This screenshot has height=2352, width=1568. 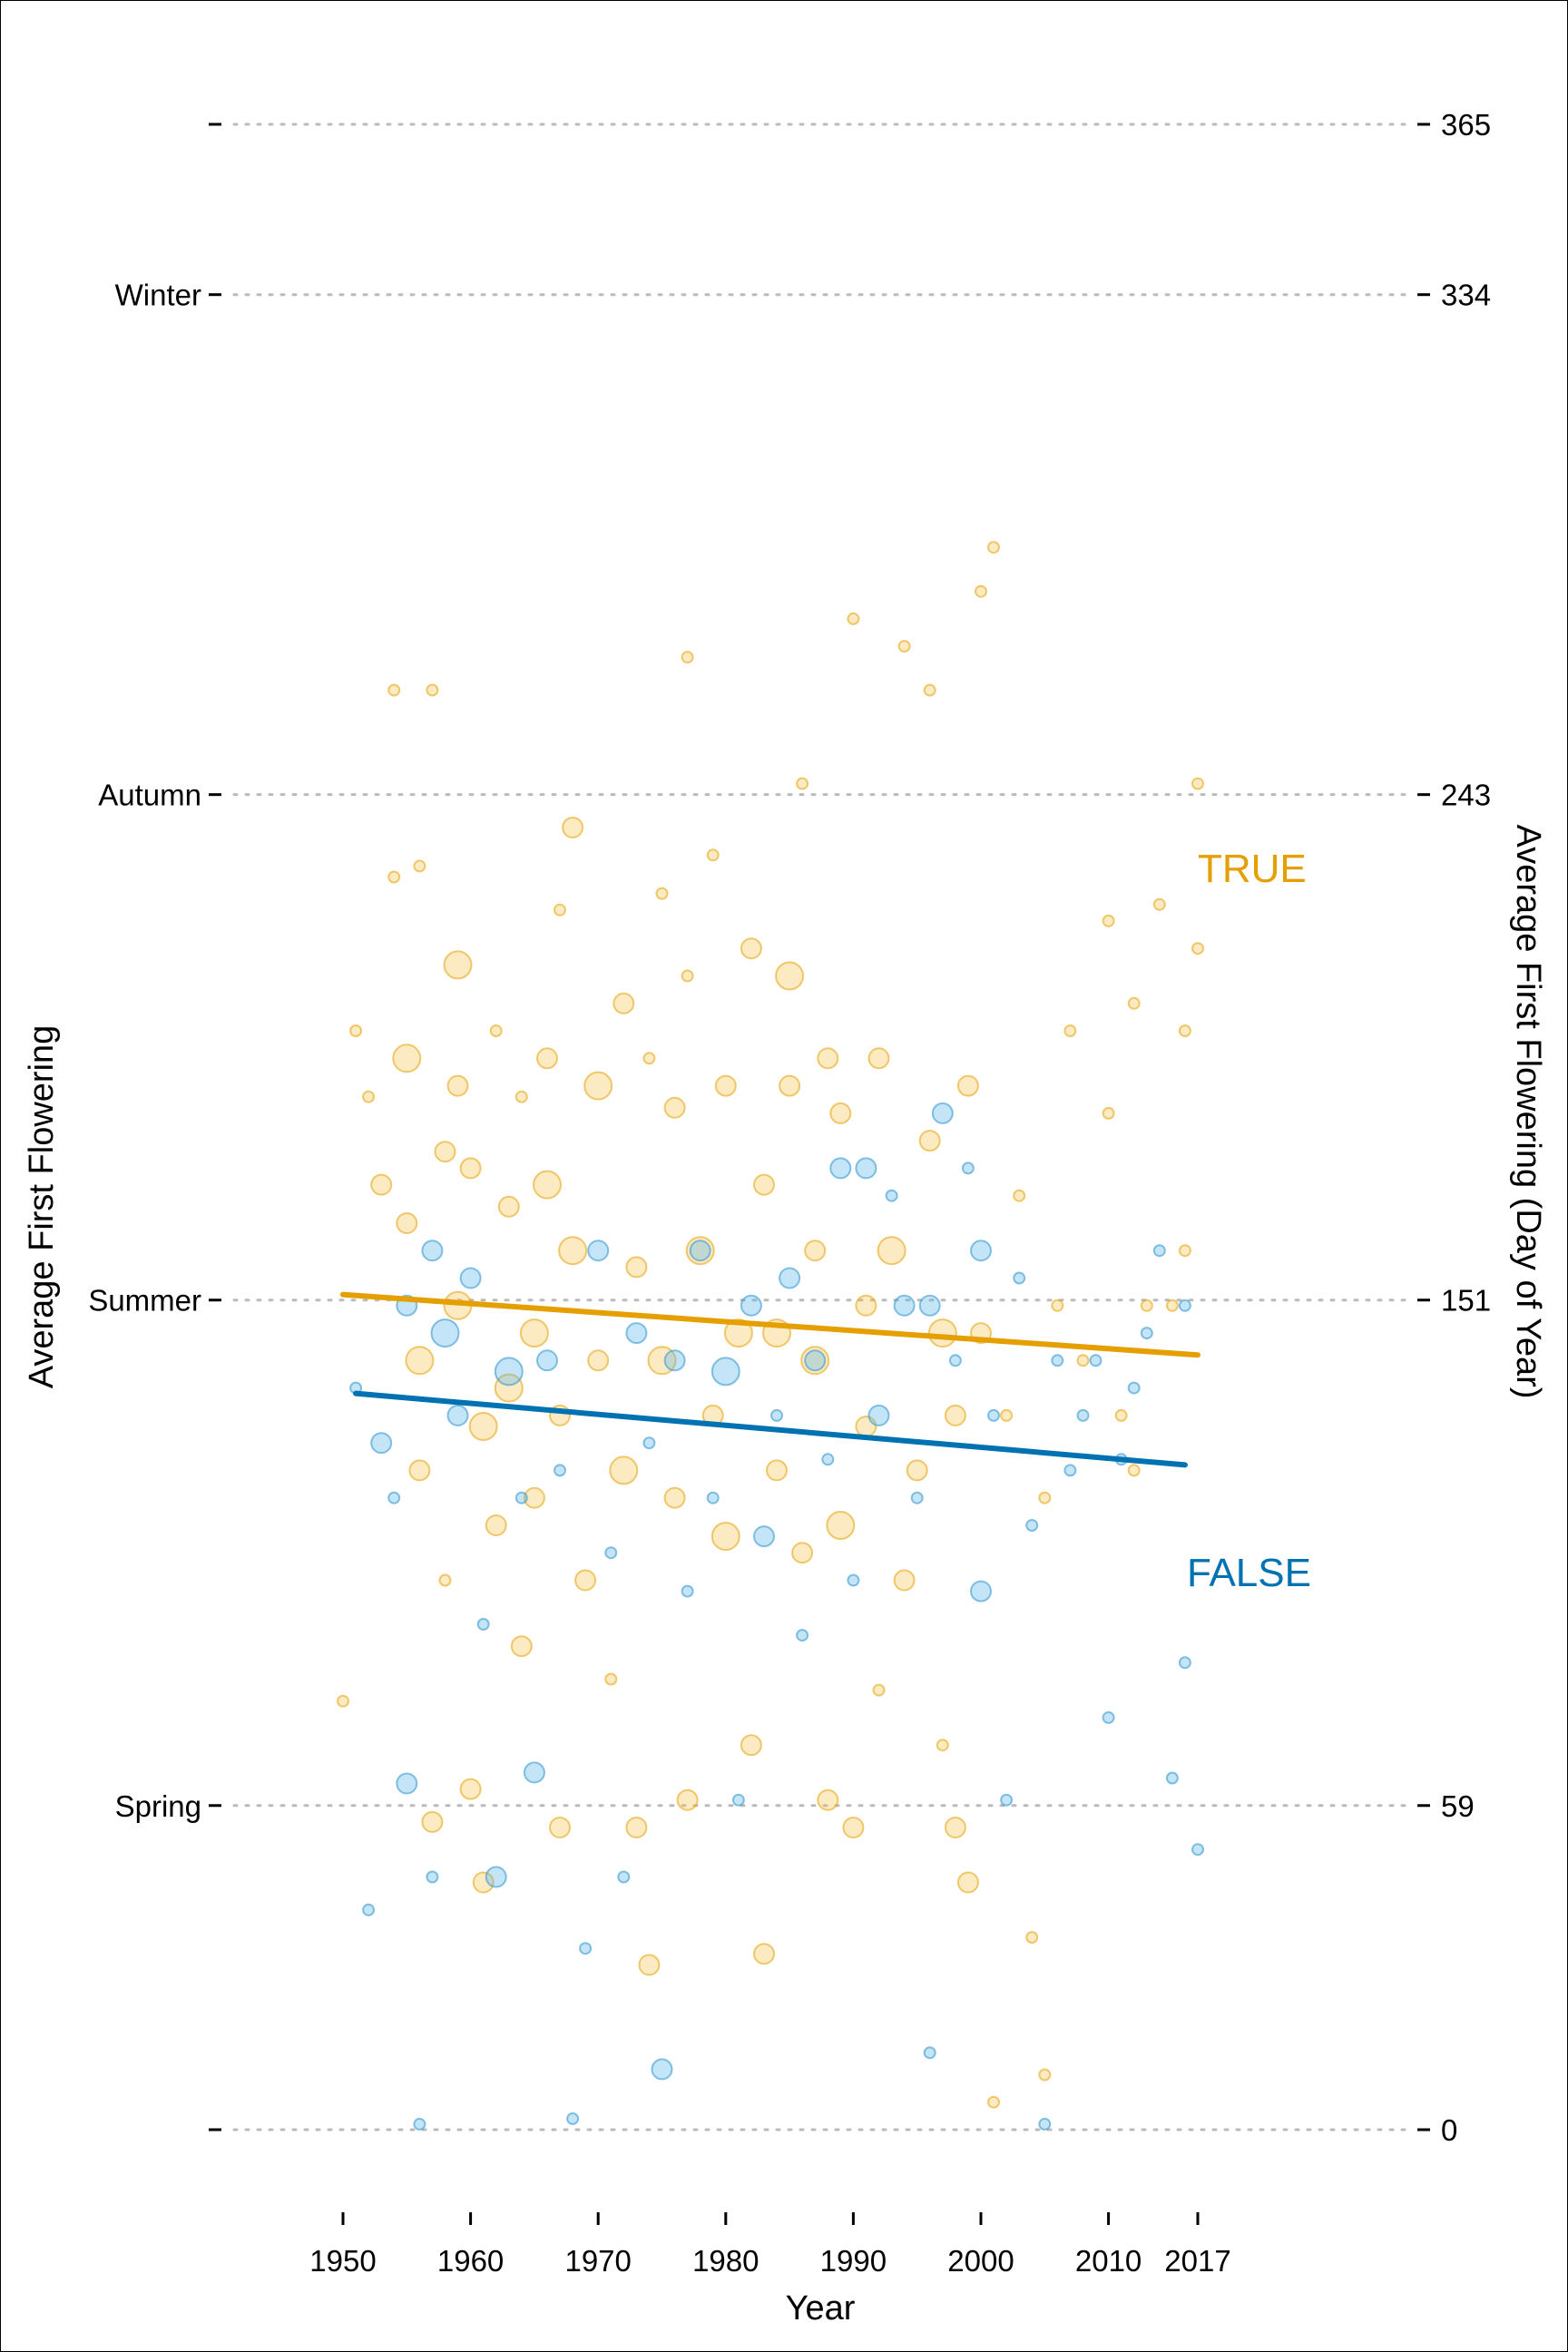 What do you see at coordinates (1466, 125) in the screenshot?
I see `right-tick-label: 365` at bounding box center [1466, 125].